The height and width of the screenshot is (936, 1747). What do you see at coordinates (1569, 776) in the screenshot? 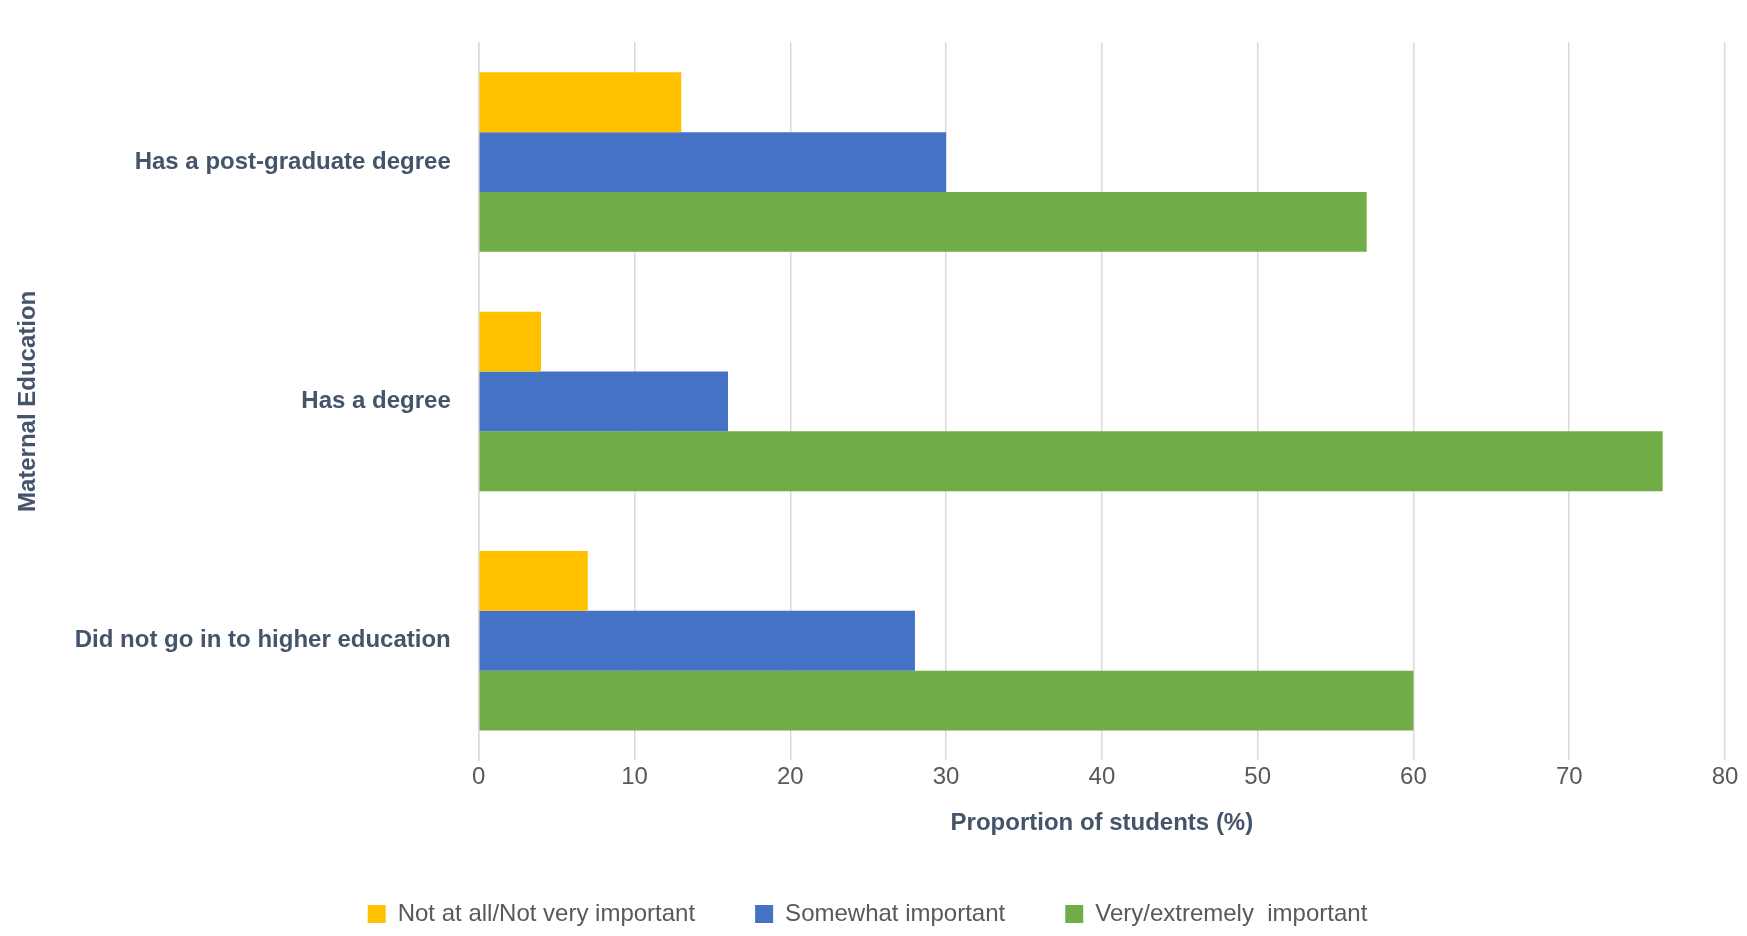
I see `x-tick-label: 70` at bounding box center [1569, 776].